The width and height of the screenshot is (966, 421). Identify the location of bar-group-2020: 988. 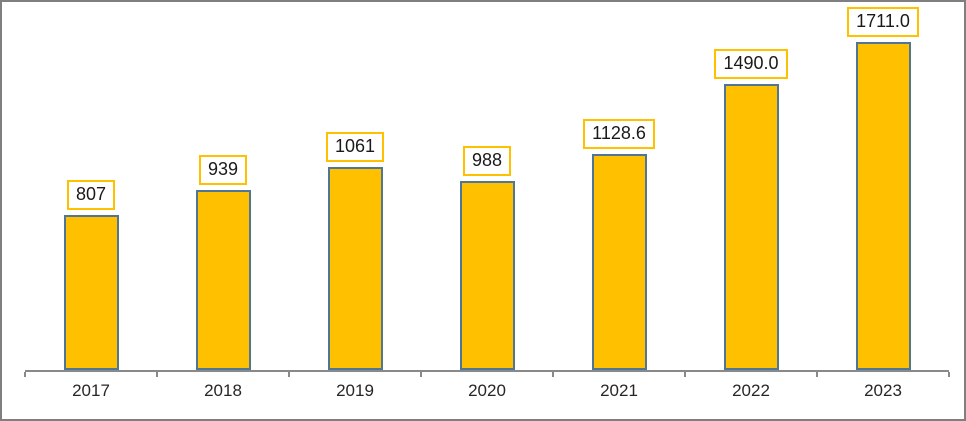
(487, 186).